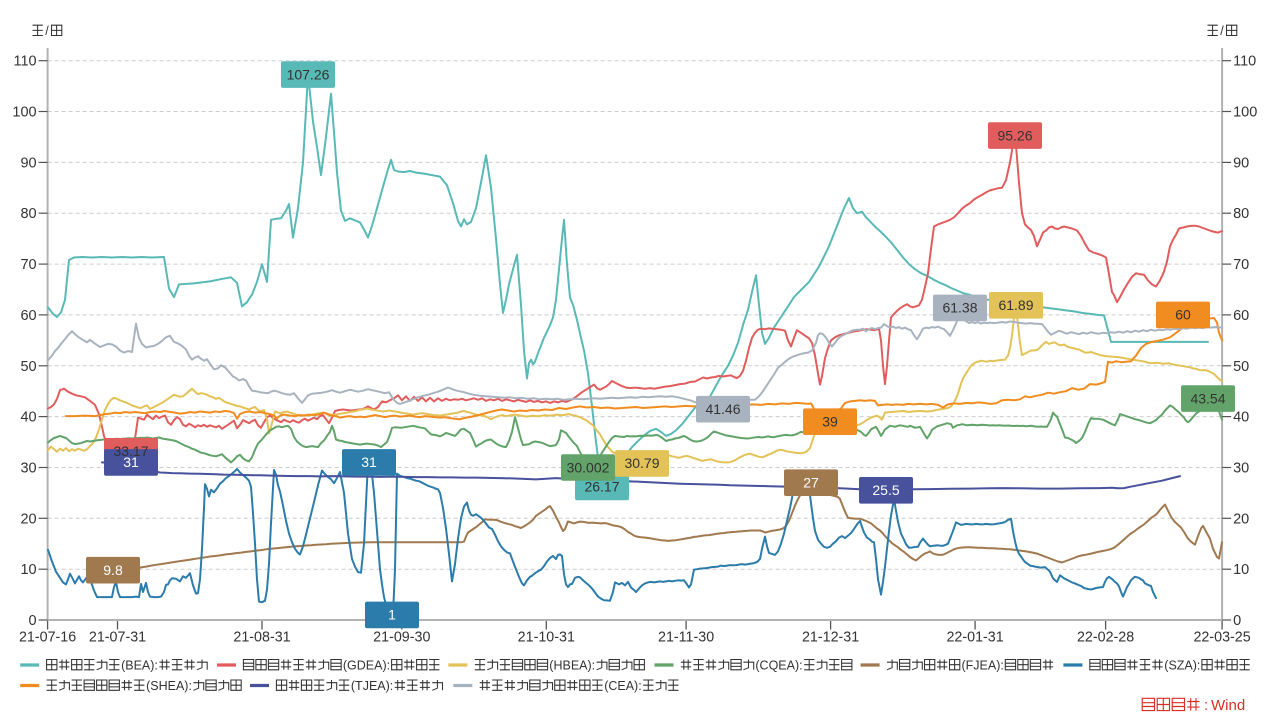 The width and height of the screenshot is (1269, 721). Describe the element at coordinates (959, 308) in the screenshot. I see `svg-text: 61.38` at that location.